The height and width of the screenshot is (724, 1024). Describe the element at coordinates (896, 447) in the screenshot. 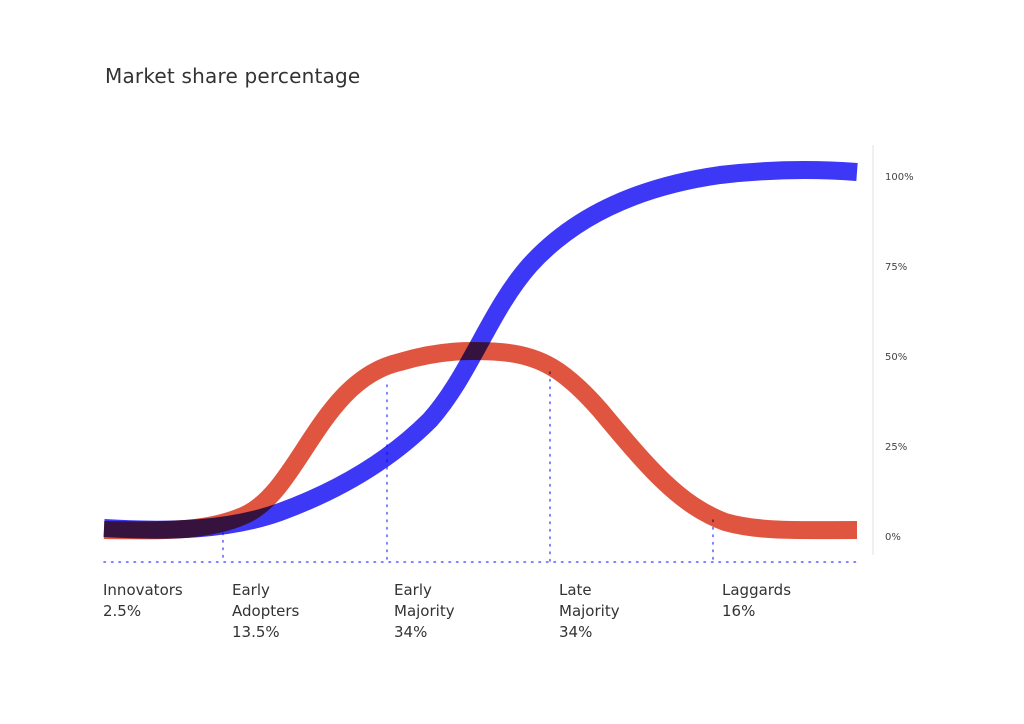

I see `y-tick-25: 25%` at that location.